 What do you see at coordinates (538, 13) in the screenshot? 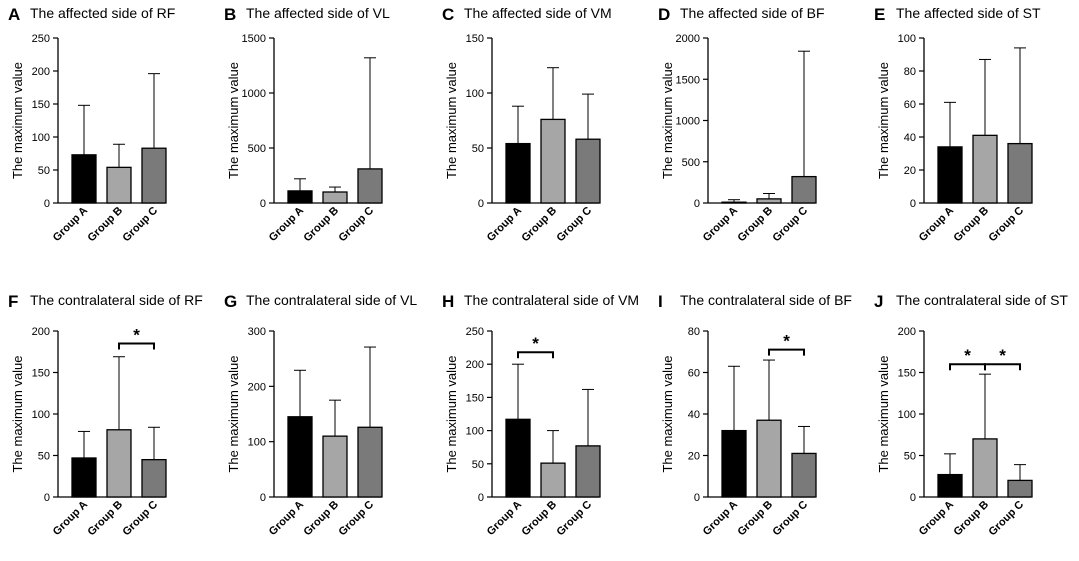
I see `panel-title: The affected side of VM` at bounding box center [538, 13].